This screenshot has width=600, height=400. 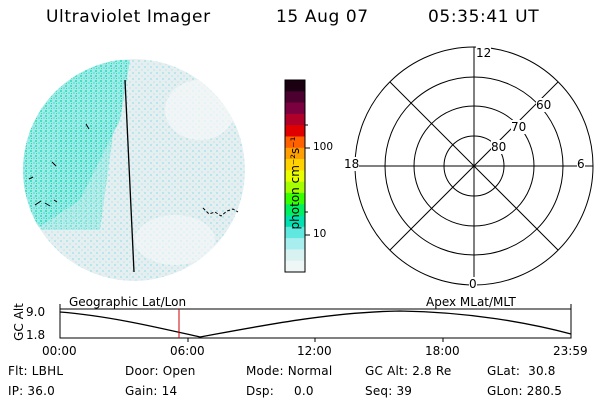 I want to click on colorbar, so click(x=295, y=176).